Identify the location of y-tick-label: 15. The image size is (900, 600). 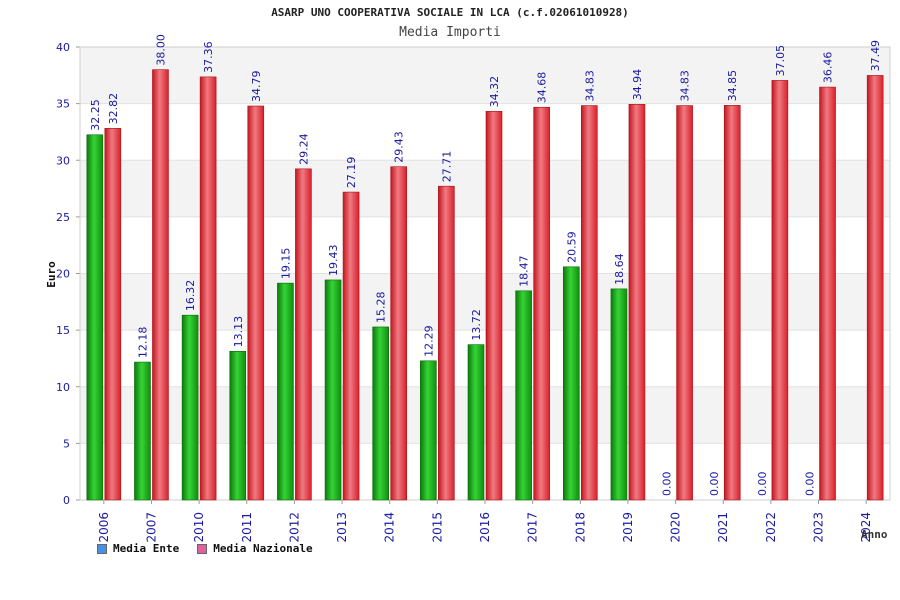
(63, 330).